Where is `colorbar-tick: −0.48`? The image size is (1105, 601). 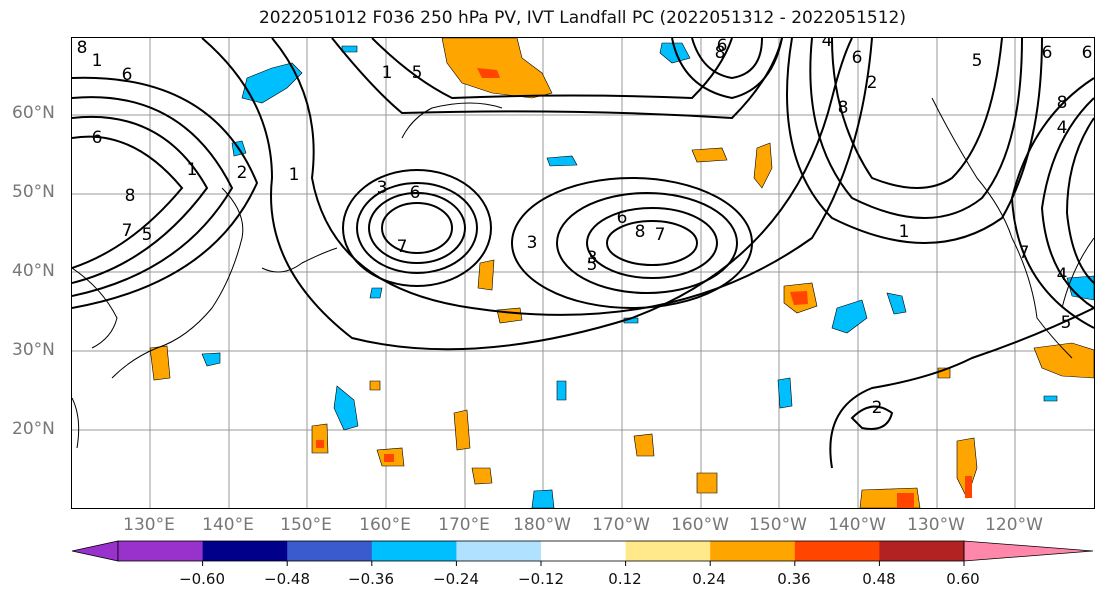
colorbar-tick: −0.48 is located at coordinates (287, 579).